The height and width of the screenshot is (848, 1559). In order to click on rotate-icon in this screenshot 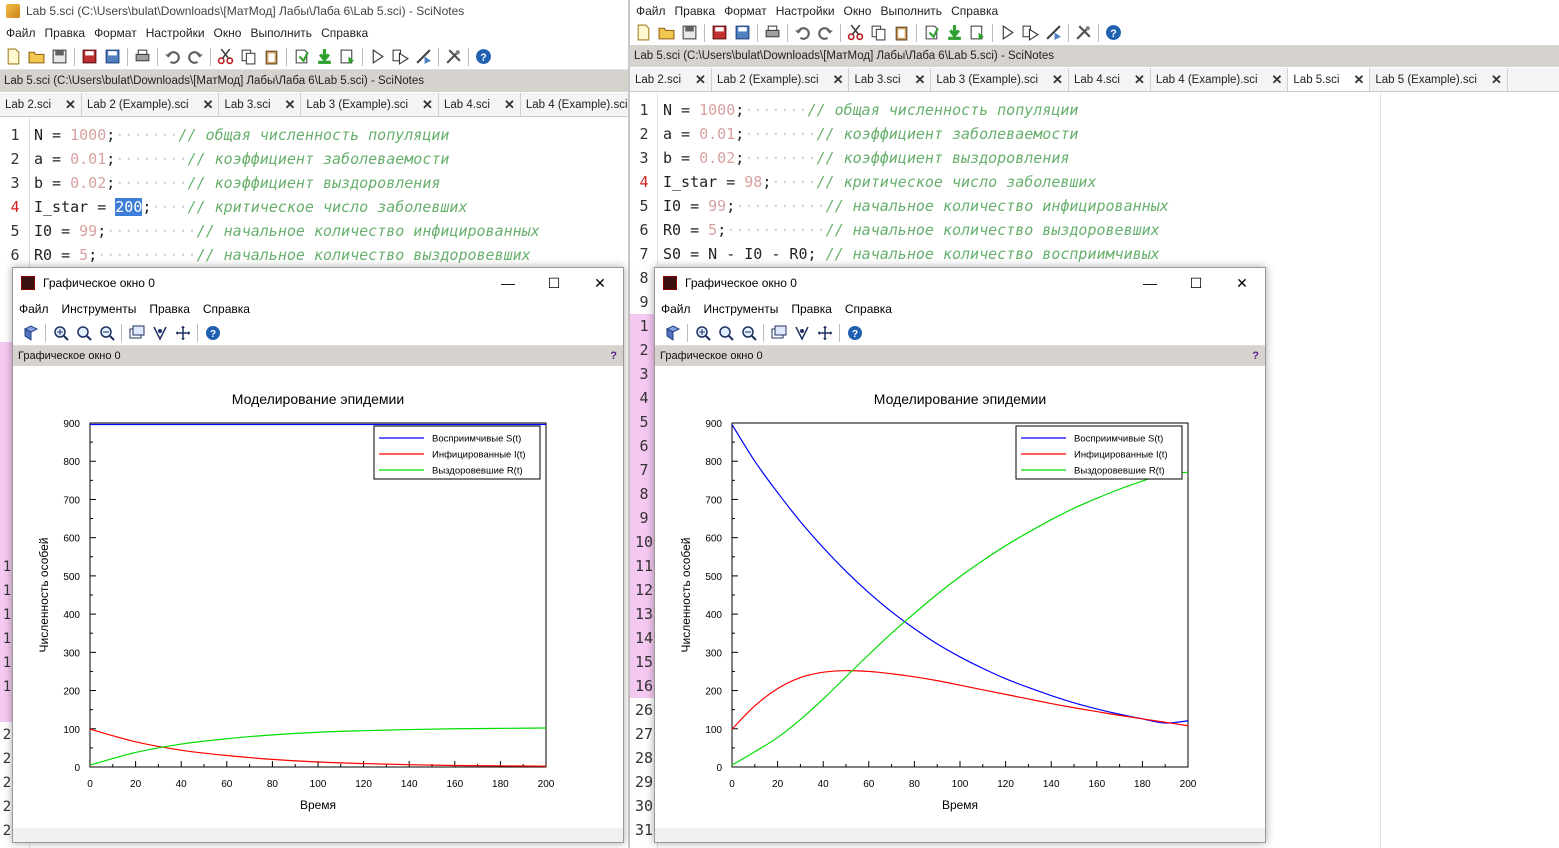, I will do `click(31, 333)`.